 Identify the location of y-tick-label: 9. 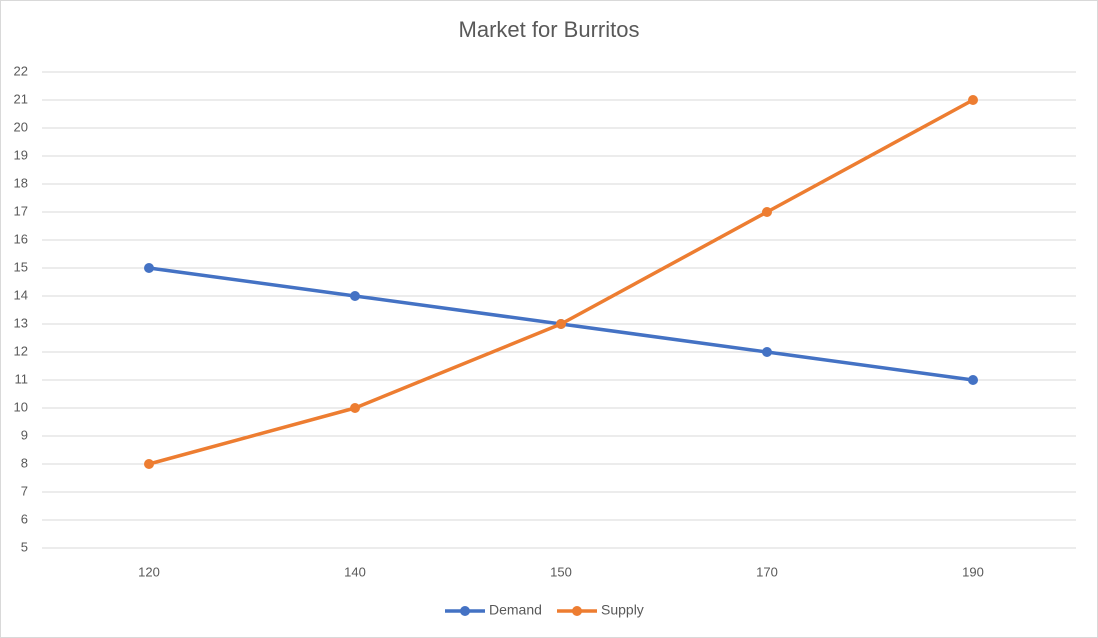
(24, 434).